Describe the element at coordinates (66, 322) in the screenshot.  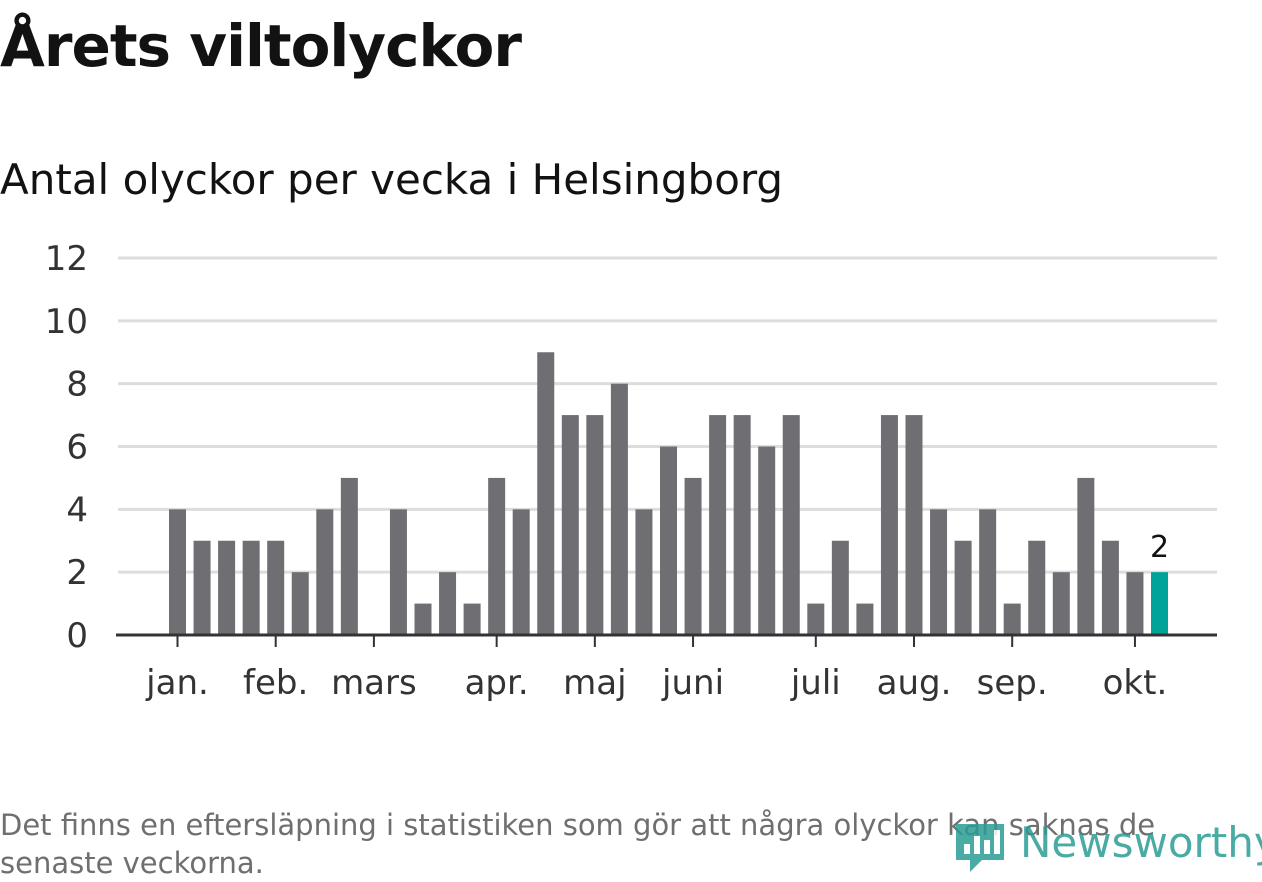
I see `y-tick-label: 10` at that location.